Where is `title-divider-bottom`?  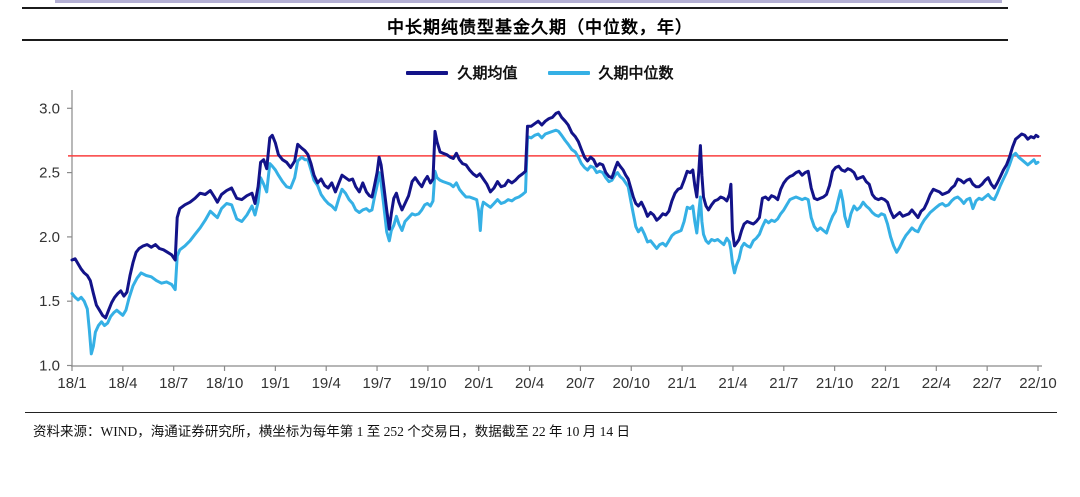 title-divider-bottom is located at coordinates (515, 40).